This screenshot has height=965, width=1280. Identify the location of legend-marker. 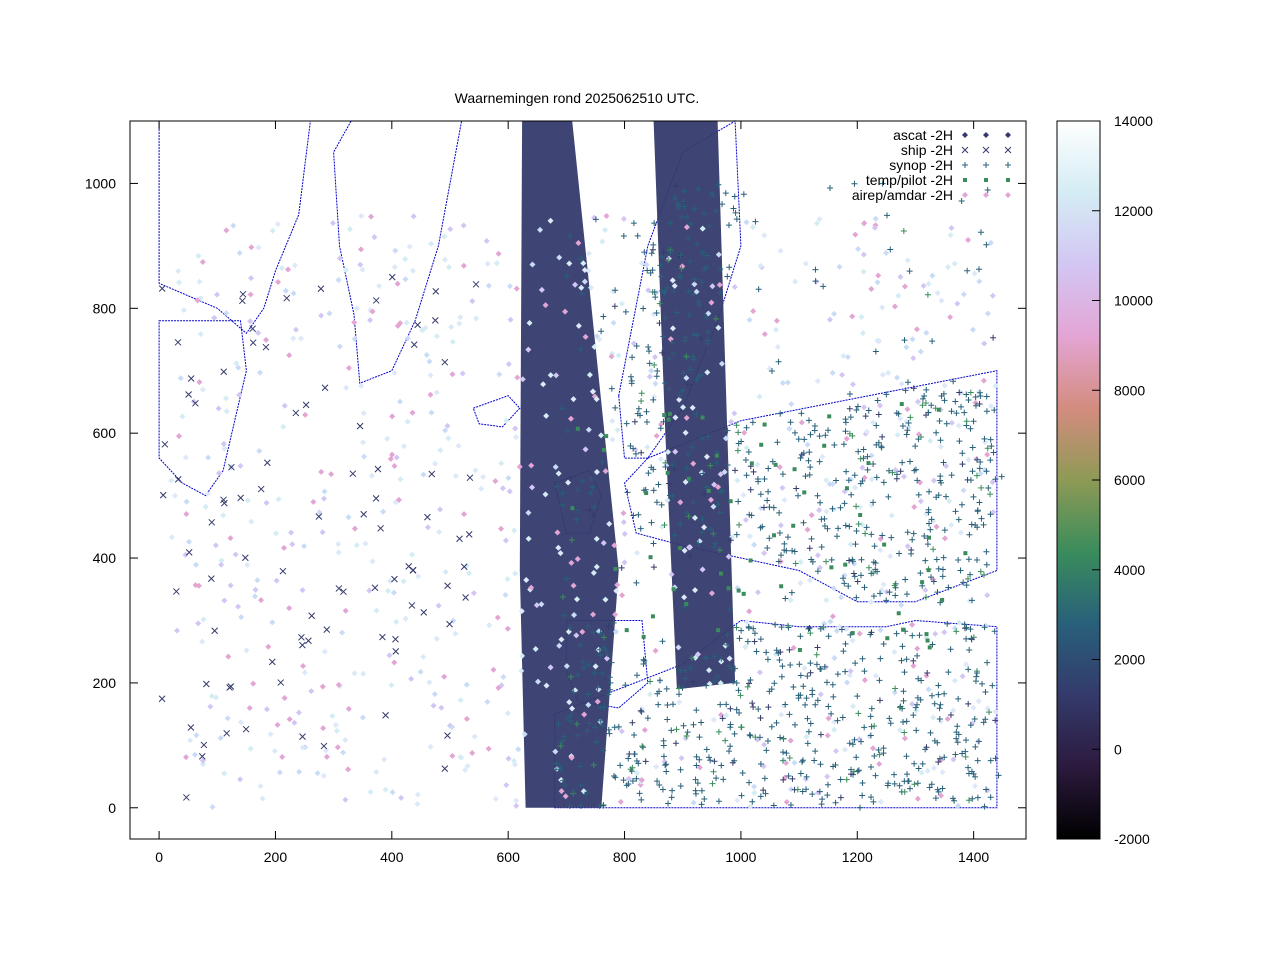
(965, 165).